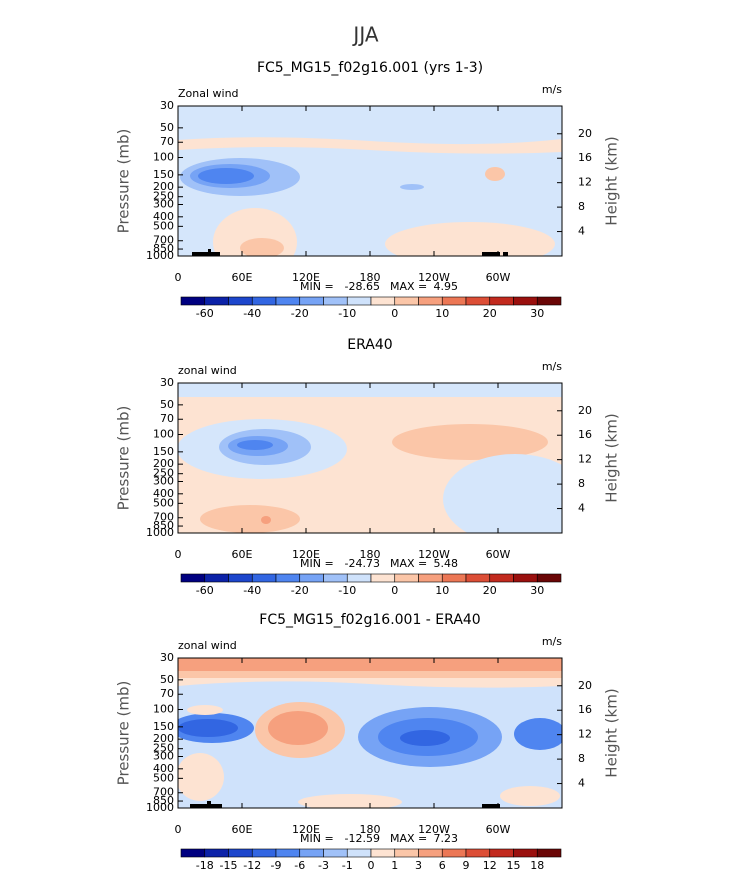  Describe the element at coordinates (585, 734) in the screenshot. I see `y2-tick-label: 12` at that location.